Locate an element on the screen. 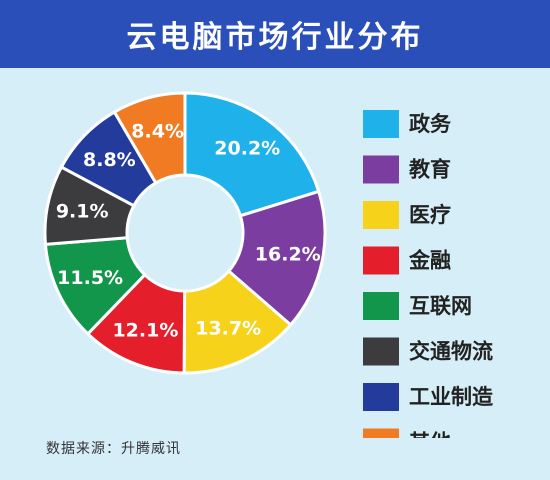  legend-swatch-government is located at coordinates (381, 124).